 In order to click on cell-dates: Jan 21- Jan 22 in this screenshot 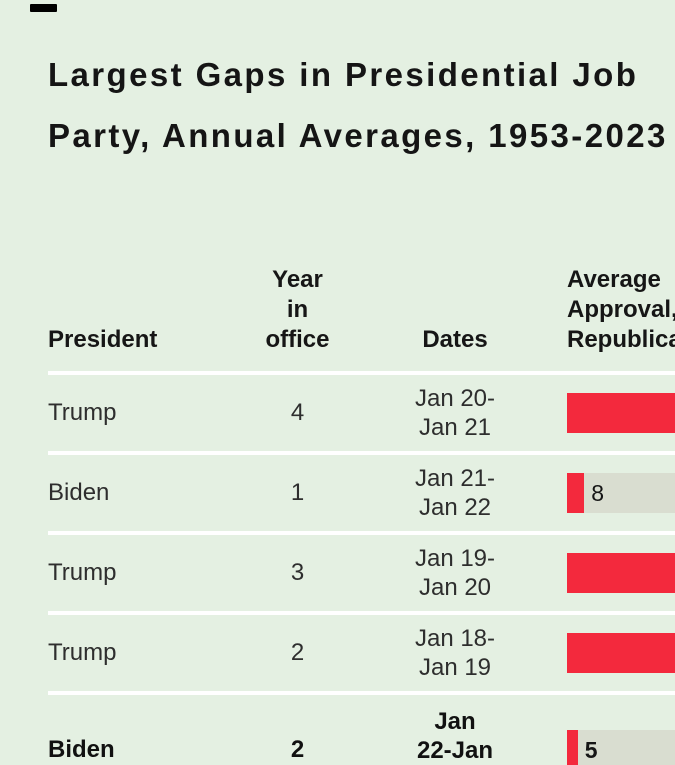, I will do `click(455, 493)`.